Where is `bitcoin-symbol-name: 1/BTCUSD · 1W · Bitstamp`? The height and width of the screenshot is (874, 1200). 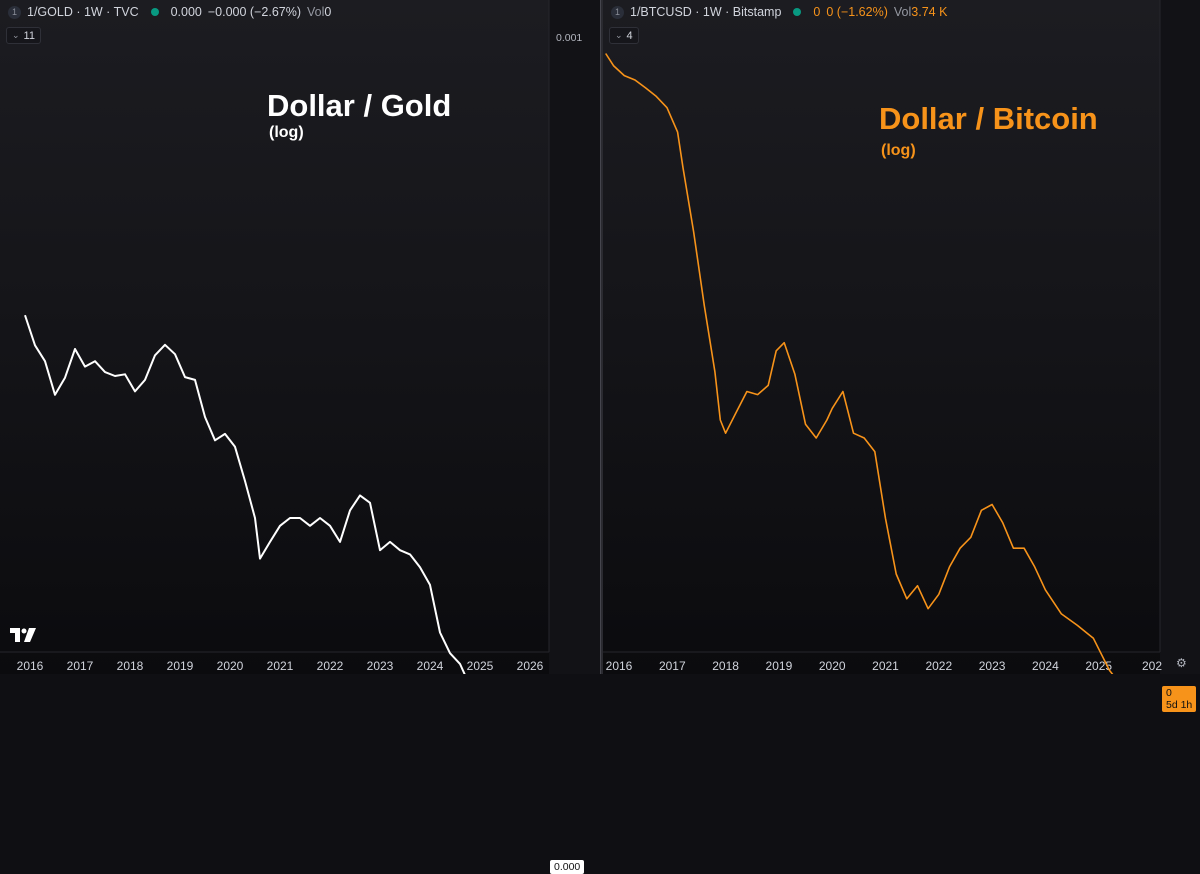 bitcoin-symbol-name: 1/BTCUSD · 1W · Bitstamp is located at coordinates (706, 12).